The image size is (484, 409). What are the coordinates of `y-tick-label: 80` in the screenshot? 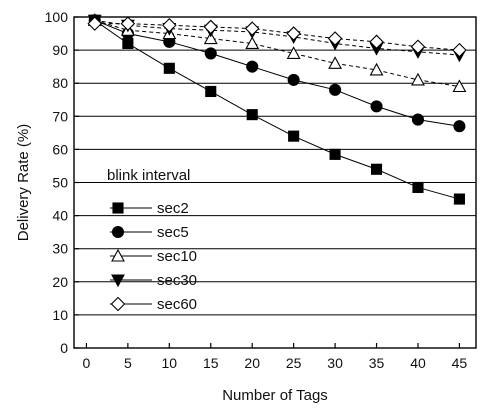 It's located at (60, 83).